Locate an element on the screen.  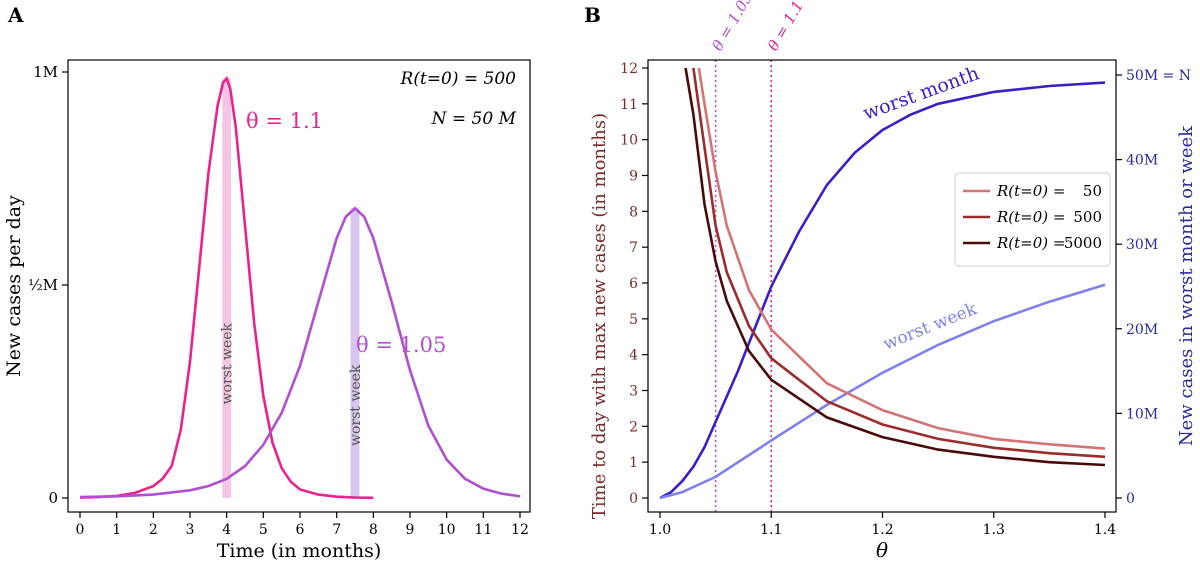
x-tick-label-a: 12 is located at coordinates (520, 530).